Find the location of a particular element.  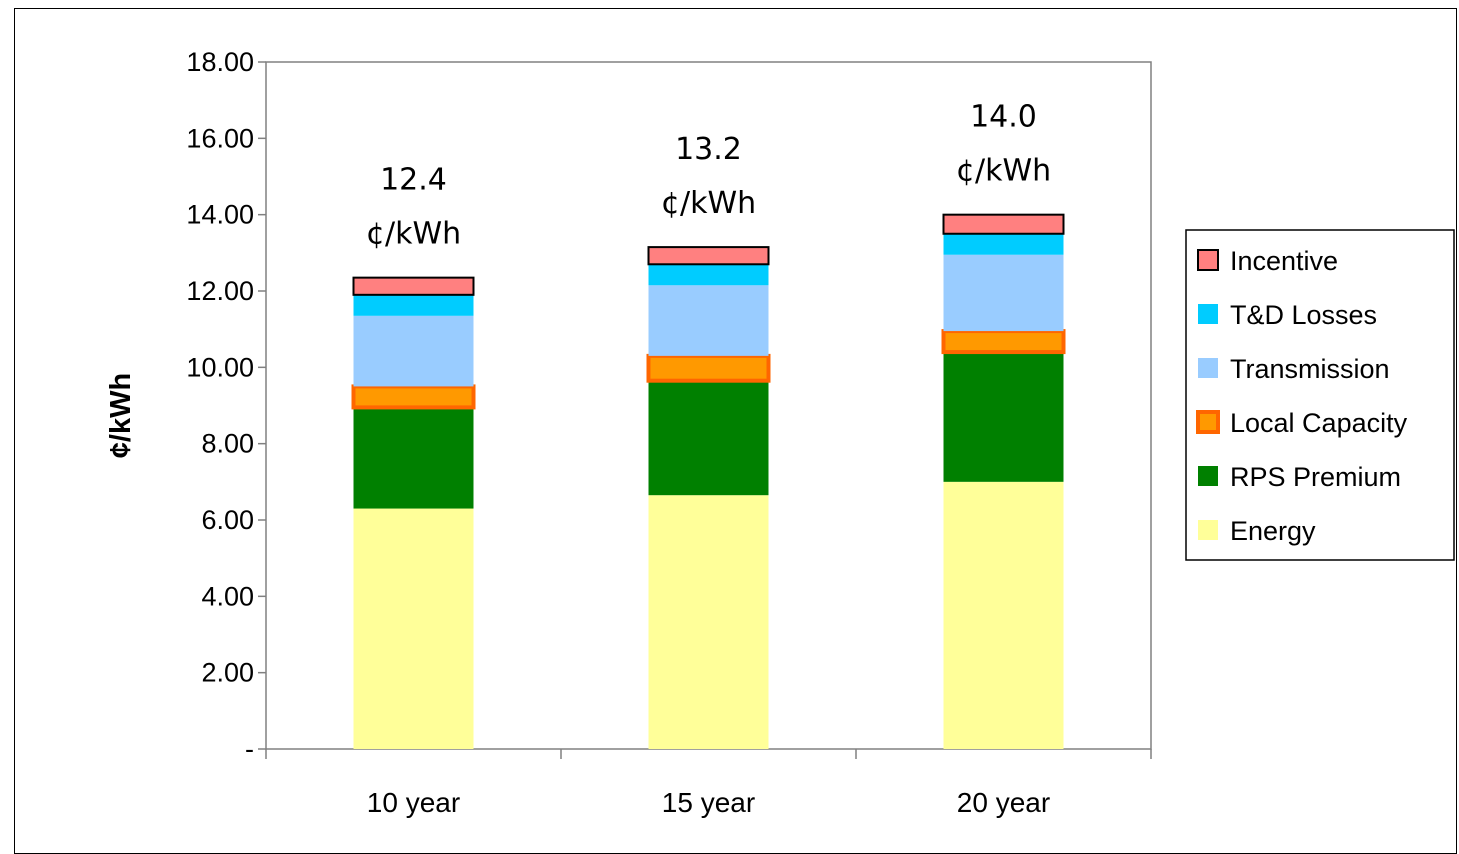

legend-label: Transmission is located at coordinates (1310, 369).